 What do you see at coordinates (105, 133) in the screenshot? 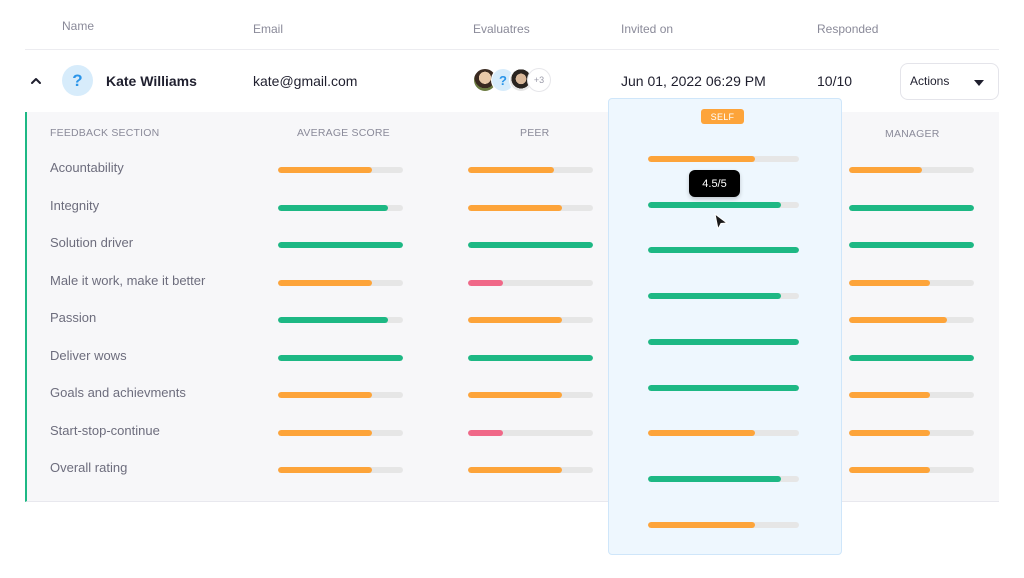
I see `header-feedback-section: FEEDBACK SECTION` at bounding box center [105, 133].